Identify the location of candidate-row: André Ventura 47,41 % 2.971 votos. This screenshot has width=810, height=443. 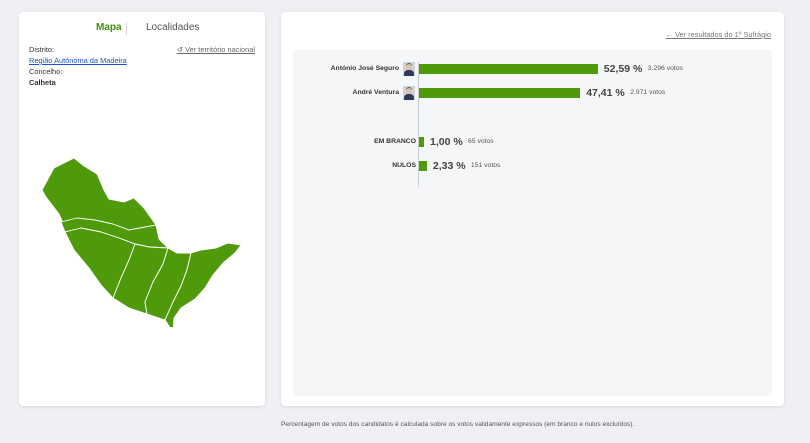
(532, 93).